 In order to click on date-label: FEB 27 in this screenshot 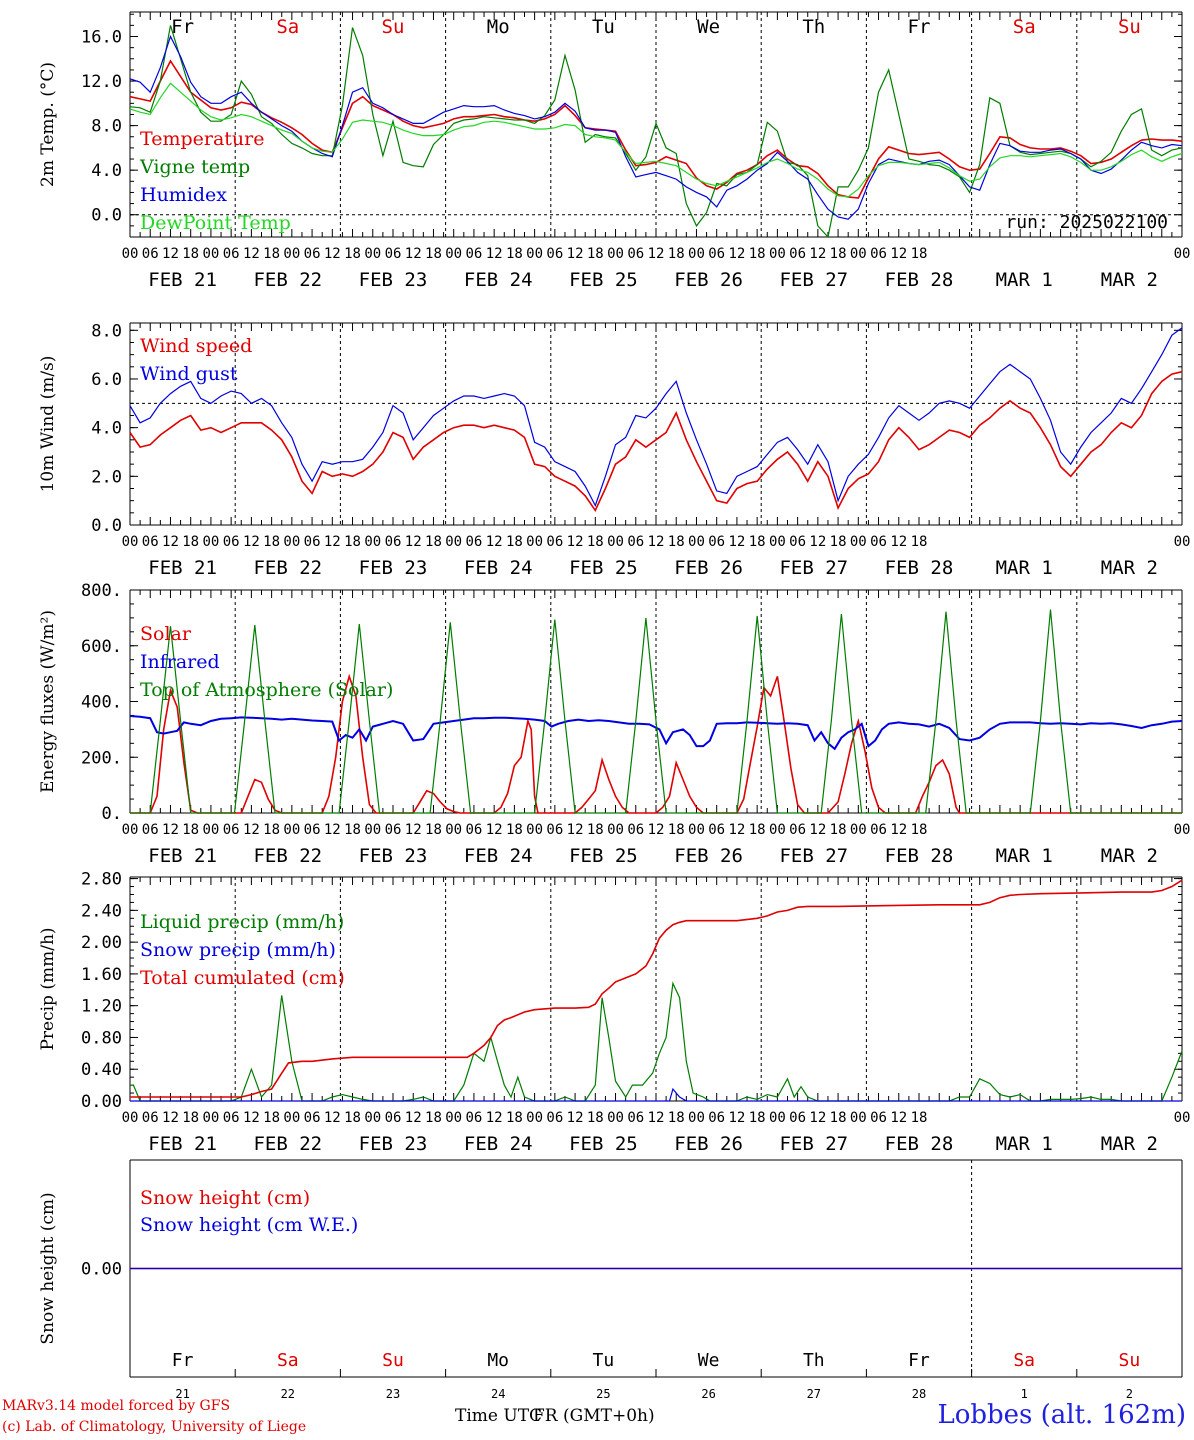, I will do `click(813, 280)`.